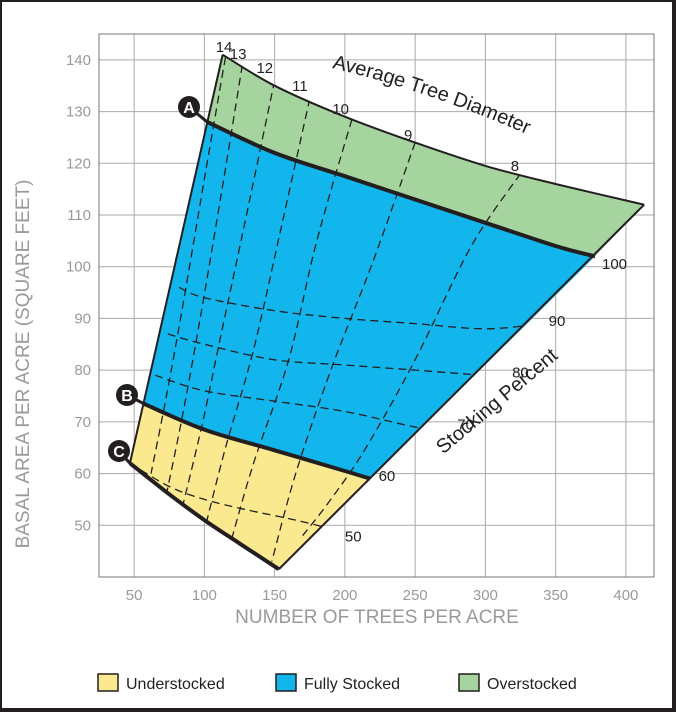 This screenshot has width=676, height=713. I want to click on x-tick-label: 200, so click(344, 595).